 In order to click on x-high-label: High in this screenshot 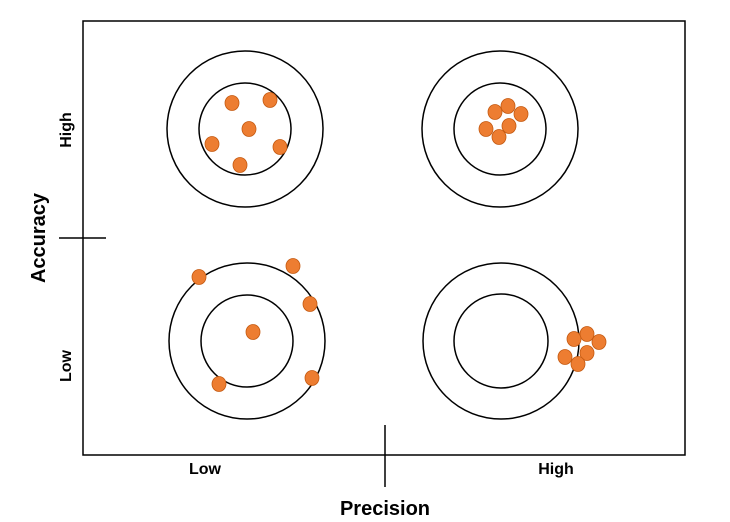, I will do `click(556, 469)`.